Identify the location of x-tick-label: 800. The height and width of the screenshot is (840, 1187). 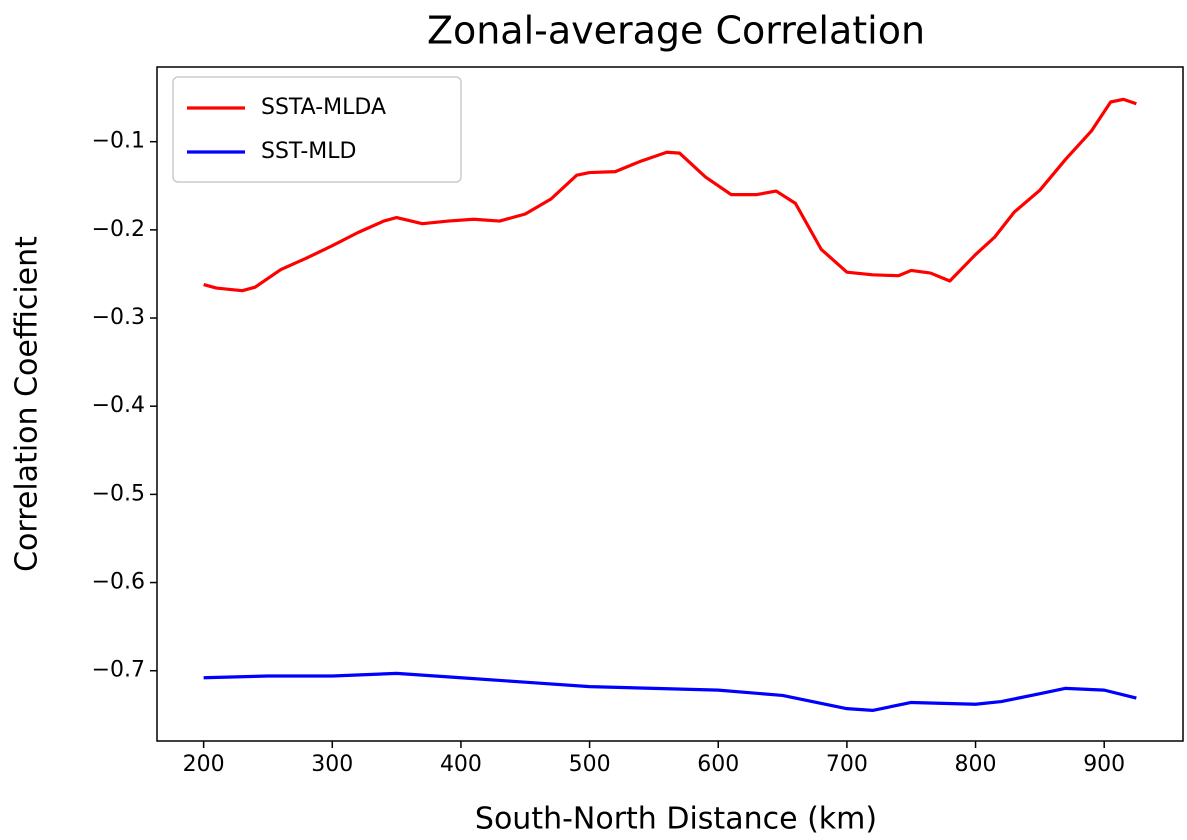
(976, 764).